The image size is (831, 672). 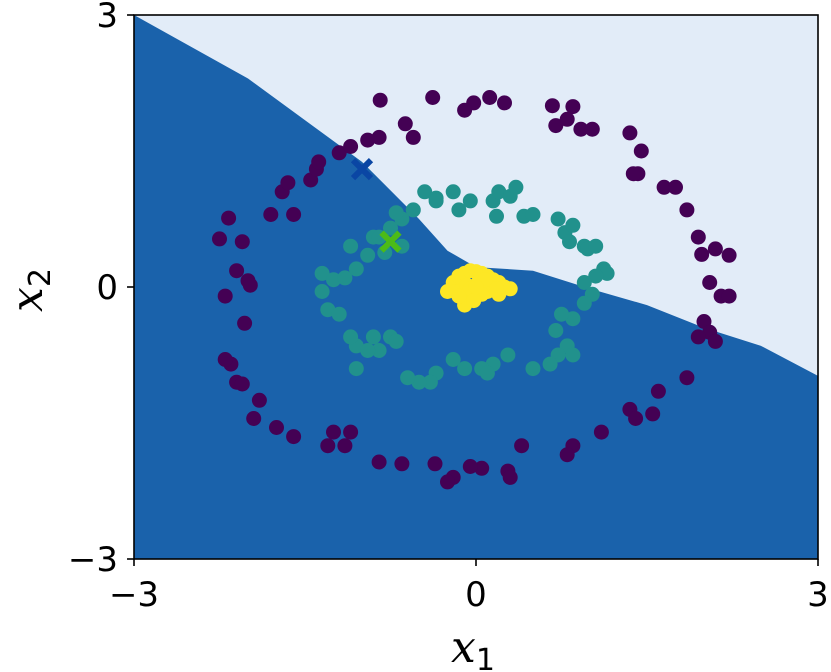 What do you see at coordinates (101, 290) in the screenshot?
I see `y-axis-ticks: −3 0 3` at bounding box center [101, 290].